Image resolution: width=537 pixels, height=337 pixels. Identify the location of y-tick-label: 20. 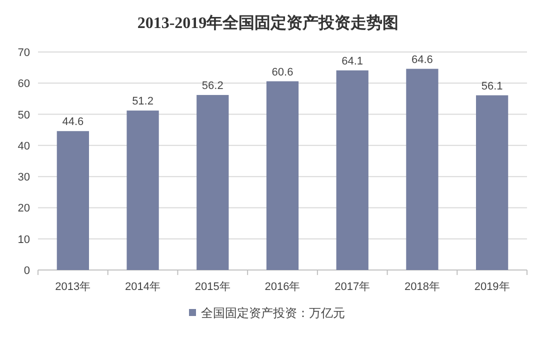
(24, 208).